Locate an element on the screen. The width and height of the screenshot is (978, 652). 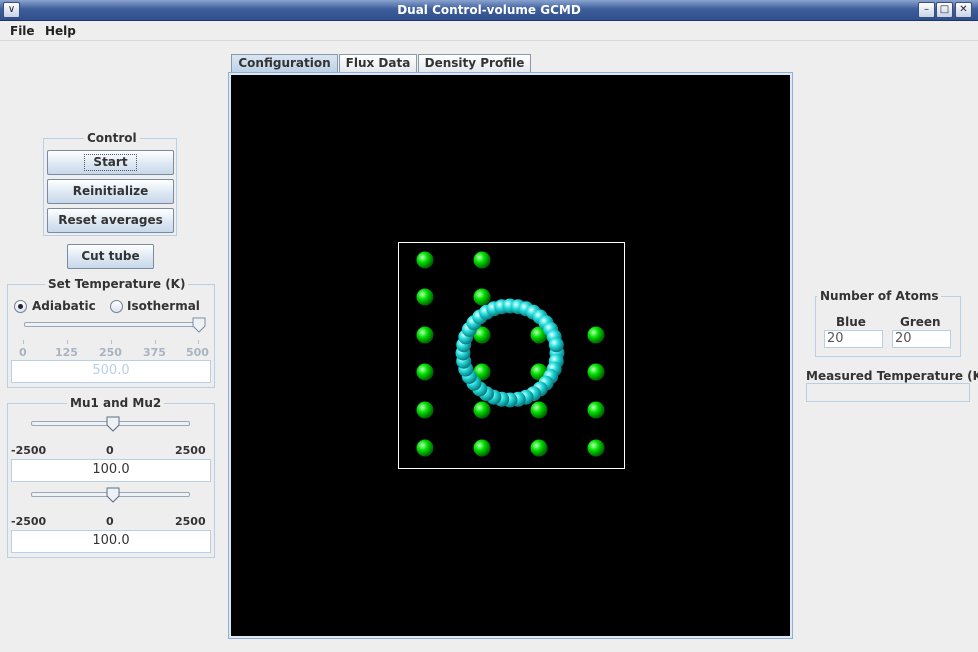
temperature-slider-thumb is located at coordinates (199, 325).